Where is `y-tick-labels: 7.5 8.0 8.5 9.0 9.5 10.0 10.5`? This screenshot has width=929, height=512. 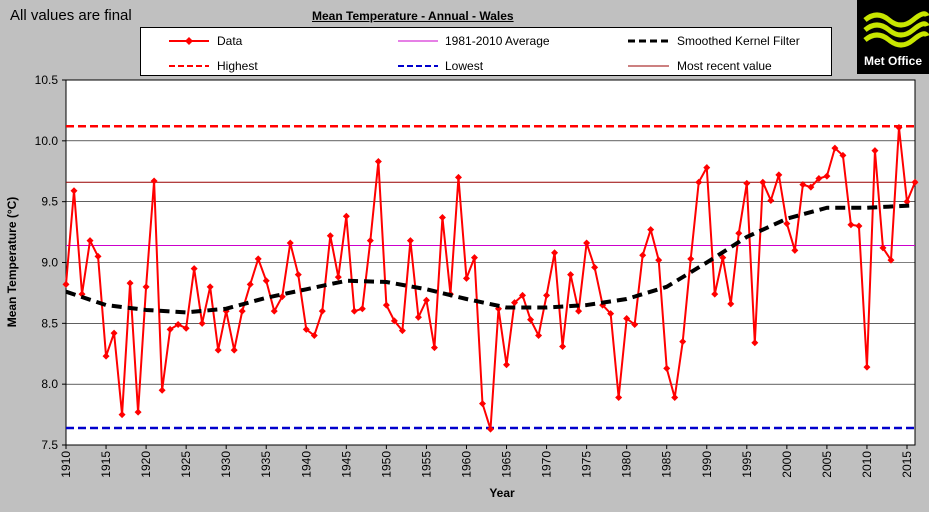
y-tick-labels: 7.5 8.0 8.5 9.0 9.5 10.0 10.5 is located at coordinates (47, 262).